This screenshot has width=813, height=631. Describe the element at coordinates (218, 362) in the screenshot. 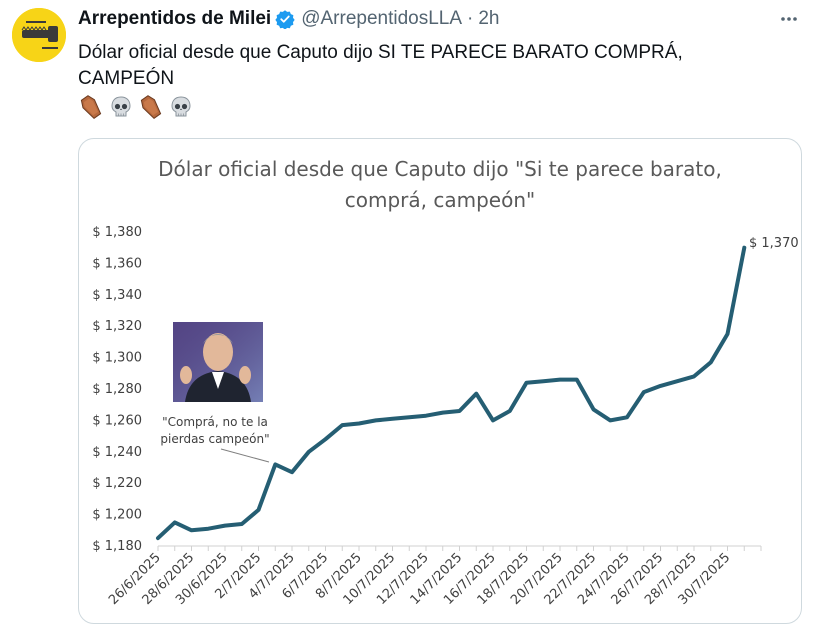

I see `caputo-photo-icon` at that location.